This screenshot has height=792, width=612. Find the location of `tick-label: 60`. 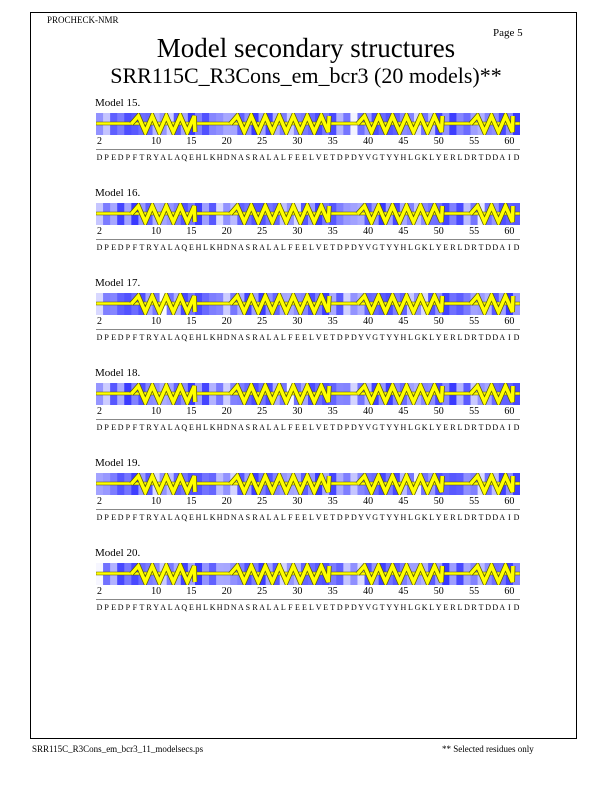

tick-label: 60 is located at coordinates (509, 411).